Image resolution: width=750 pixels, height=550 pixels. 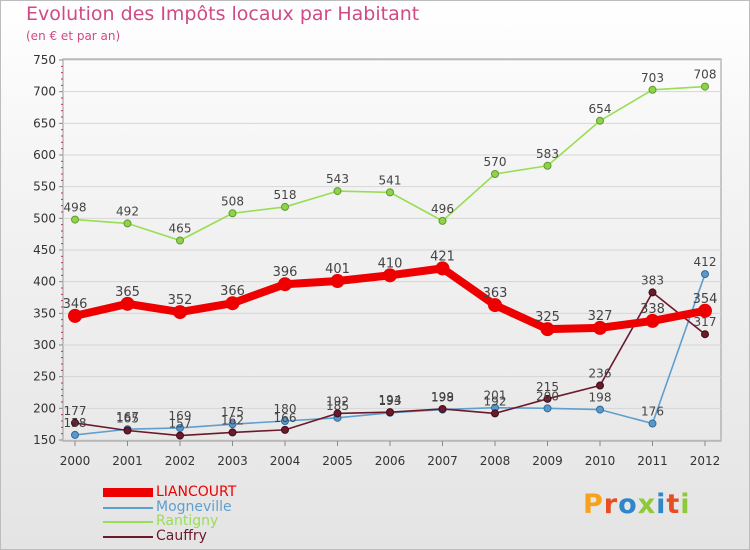 What do you see at coordinates (647, 504) in the screenshot?
I see `logo-letter: x` at bounding box center [647, 504].